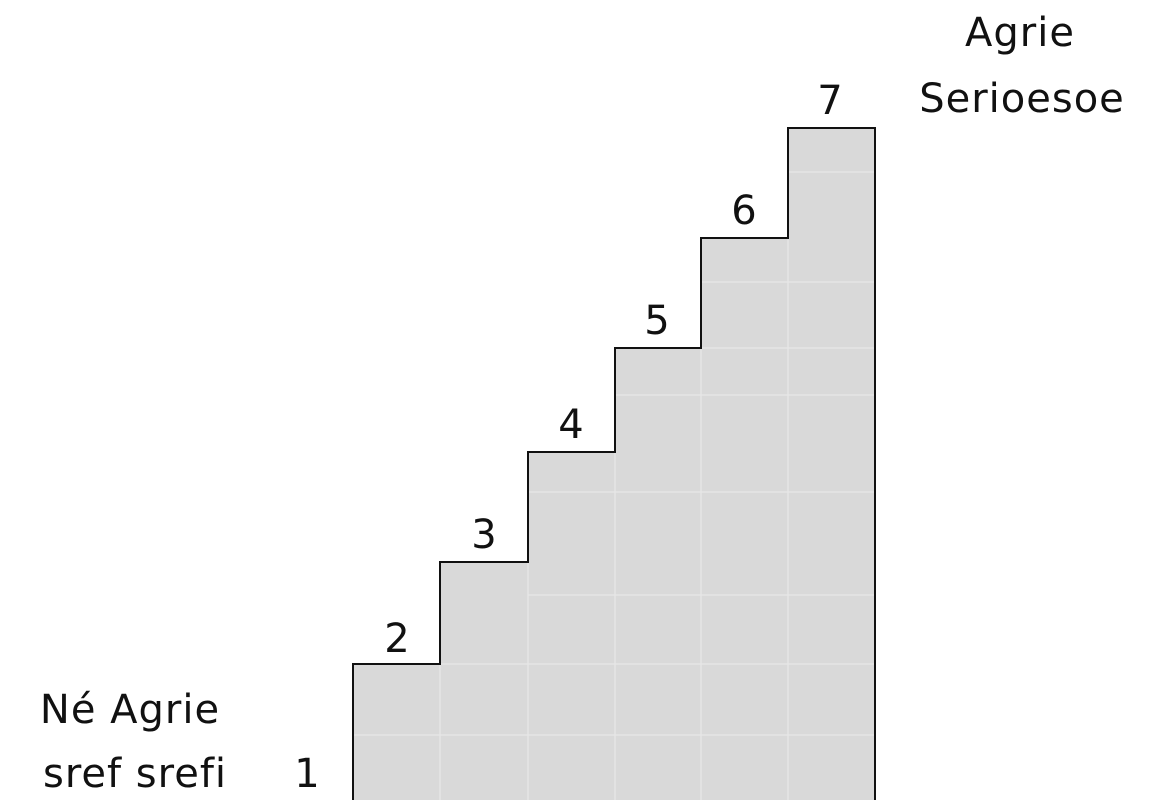 This screenshot has height=800, width=1159. I want to click on end-label-line2: Serioesoe, so click(1022, 99).